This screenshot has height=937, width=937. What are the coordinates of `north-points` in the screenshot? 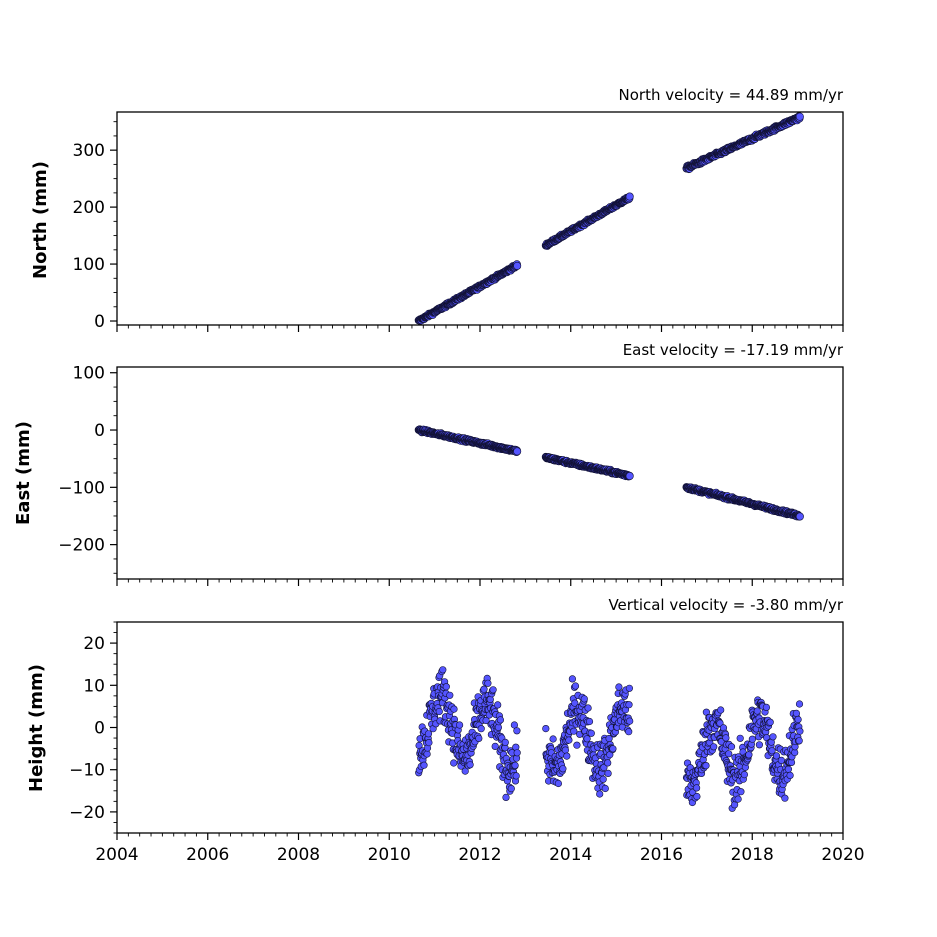 It's located at (609, 218).